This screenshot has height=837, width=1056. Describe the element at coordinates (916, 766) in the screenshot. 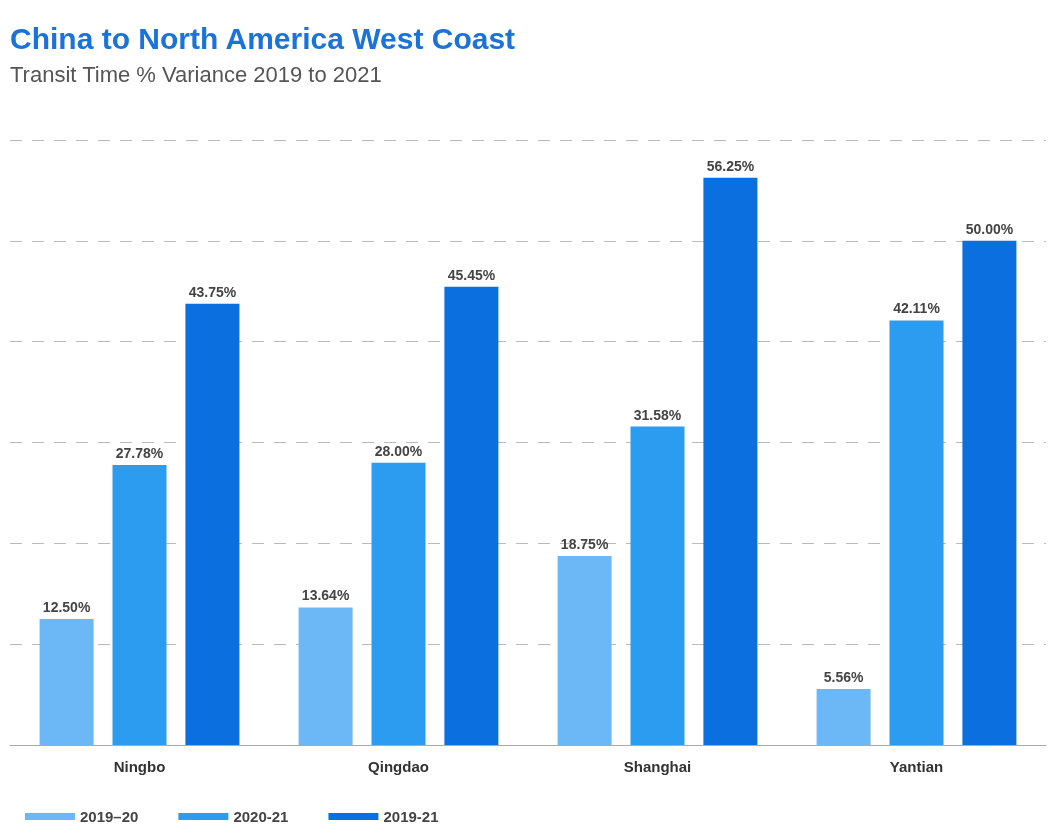

I see `x-tick-label: Yantian` at that location.